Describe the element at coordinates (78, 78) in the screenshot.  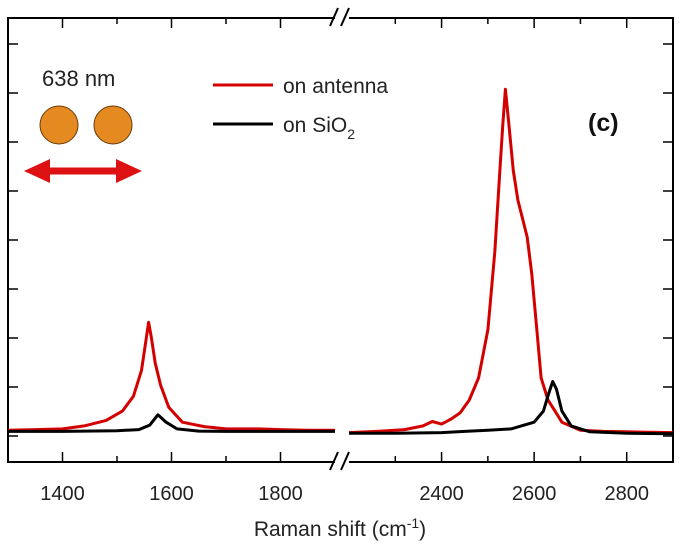
I see `wavelength-label: 638 nm` at that location.